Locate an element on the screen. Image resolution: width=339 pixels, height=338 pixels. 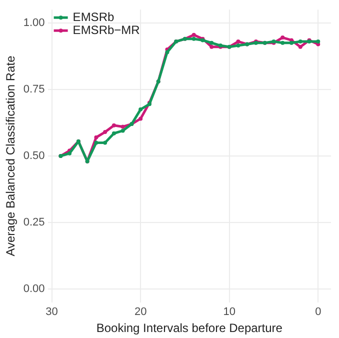
y-tick-label: 0.50 is located at coordinates (34, 156).